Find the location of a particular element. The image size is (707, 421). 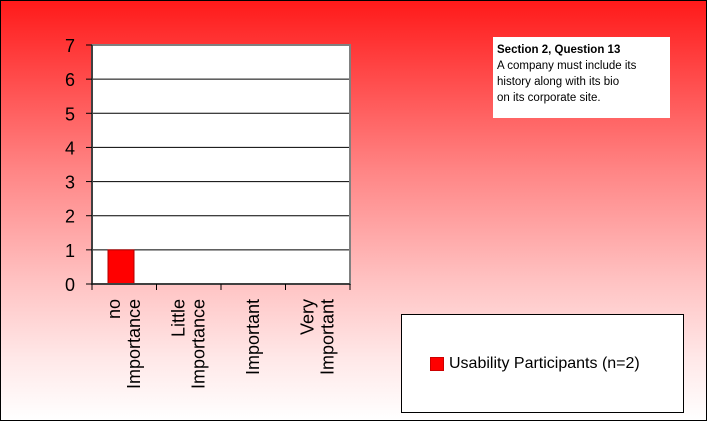

note-title: Section 2, Question 13 is located at coordinates (559, 50).